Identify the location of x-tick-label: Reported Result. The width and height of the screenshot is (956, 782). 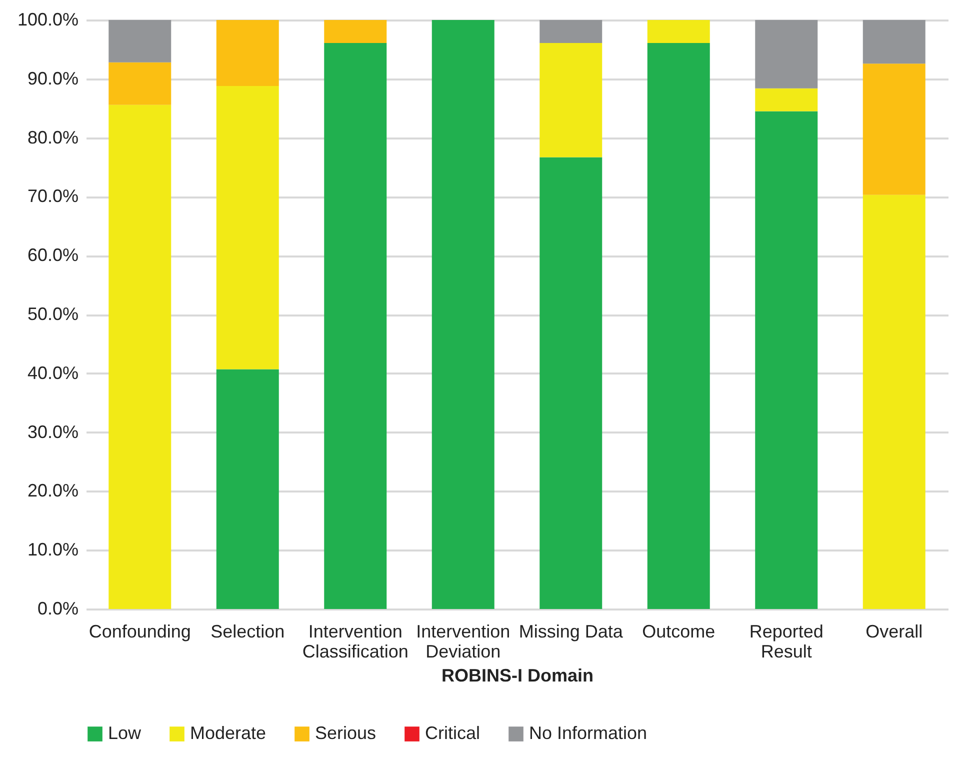
(786, 642).